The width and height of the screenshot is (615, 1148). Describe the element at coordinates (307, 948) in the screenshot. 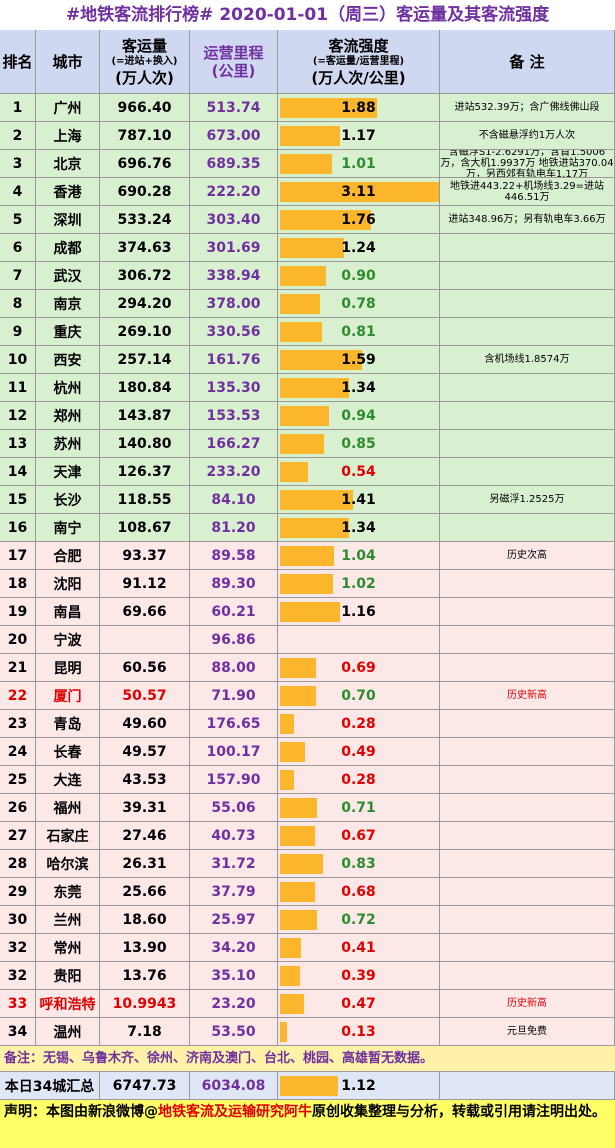

I see `table-row: 32 常州 13.90 34.20 0.41` at that location.